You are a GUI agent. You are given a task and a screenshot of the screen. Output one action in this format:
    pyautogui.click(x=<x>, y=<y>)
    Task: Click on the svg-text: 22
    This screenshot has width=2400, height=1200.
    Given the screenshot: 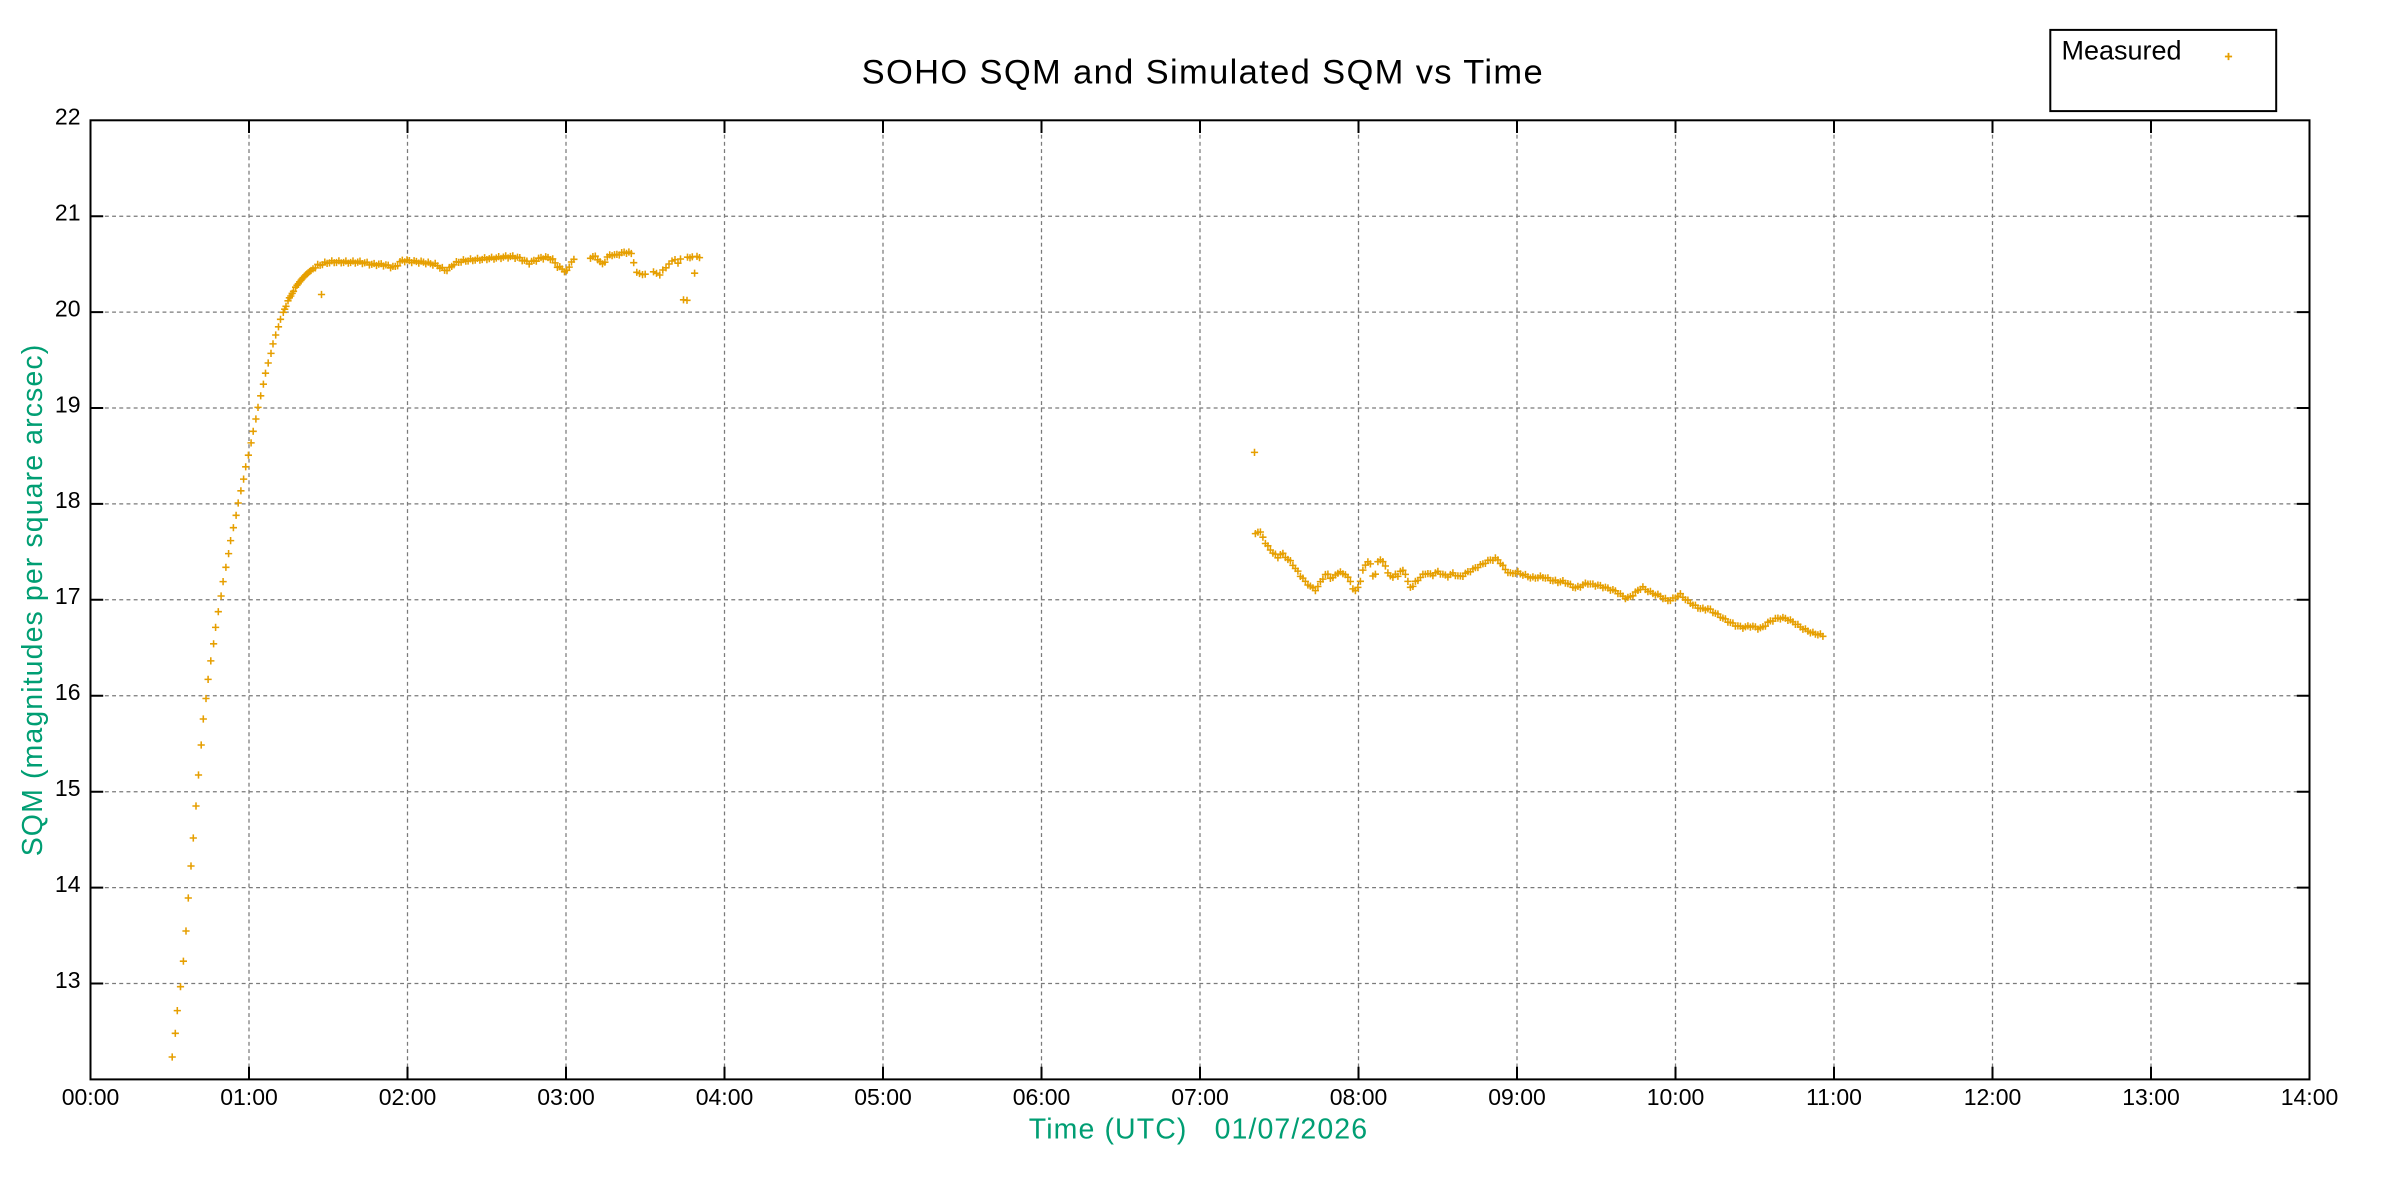 What is the action you would take?
    pyautogui.click(x=68, y=117)
    